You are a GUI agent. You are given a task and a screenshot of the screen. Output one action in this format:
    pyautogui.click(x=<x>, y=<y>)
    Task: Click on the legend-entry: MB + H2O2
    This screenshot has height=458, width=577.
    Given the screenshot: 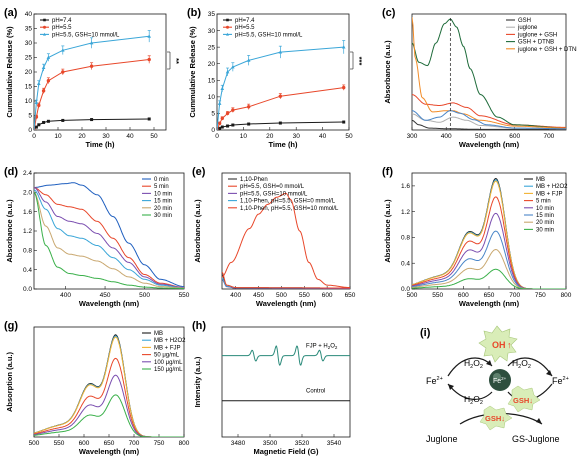 What is the action you would take?
    pyautogui.click(x=170, y=341)
    